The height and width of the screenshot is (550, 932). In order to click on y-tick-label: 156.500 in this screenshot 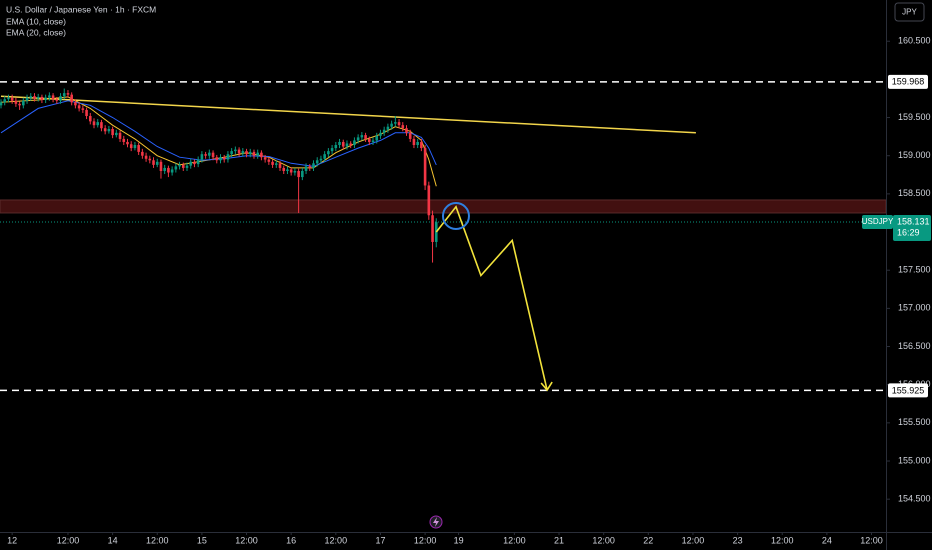, I will do `click(914, 346)`.